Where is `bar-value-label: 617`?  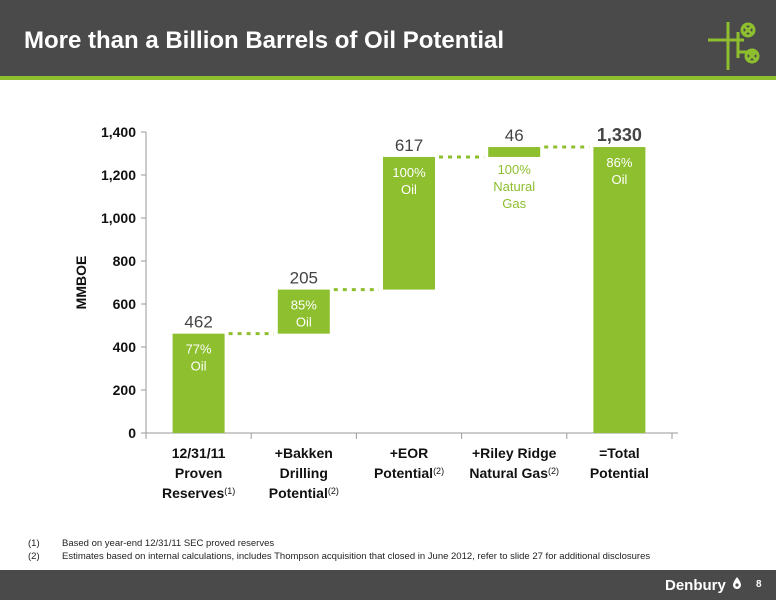
bar-value-label: 617 is located at coordinates (409, 145).